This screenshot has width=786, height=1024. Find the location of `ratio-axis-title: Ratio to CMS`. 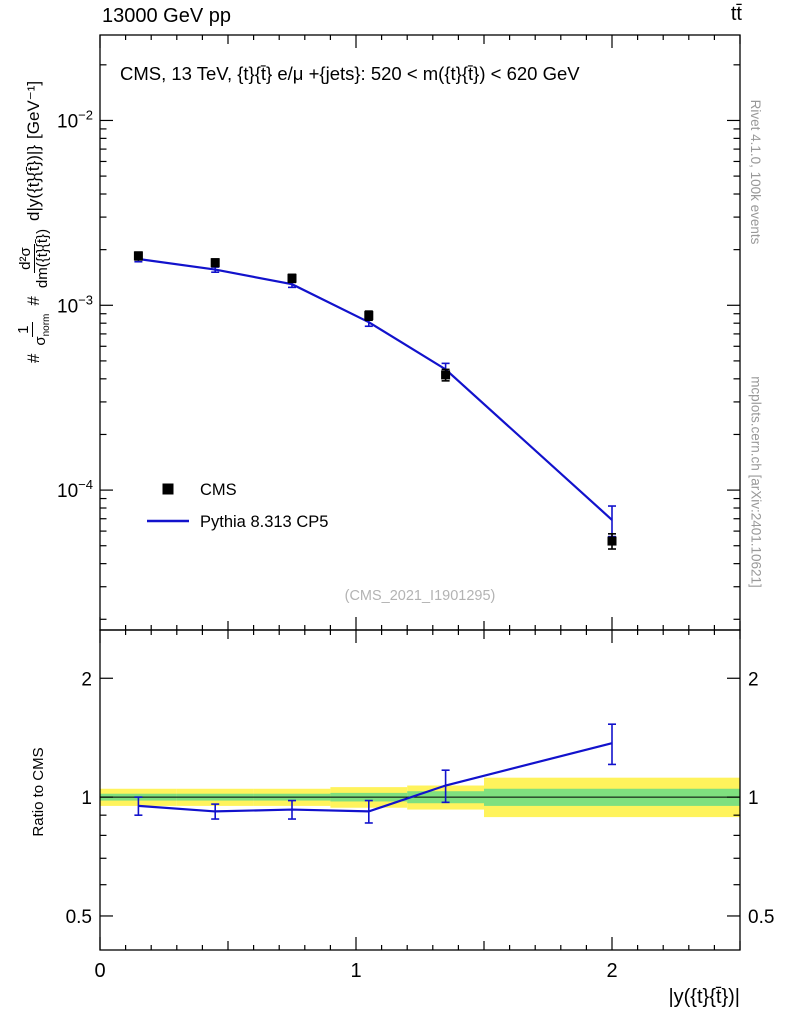

ratio-axis-title: Ratio to CMS is located at coordinates (38, 792).